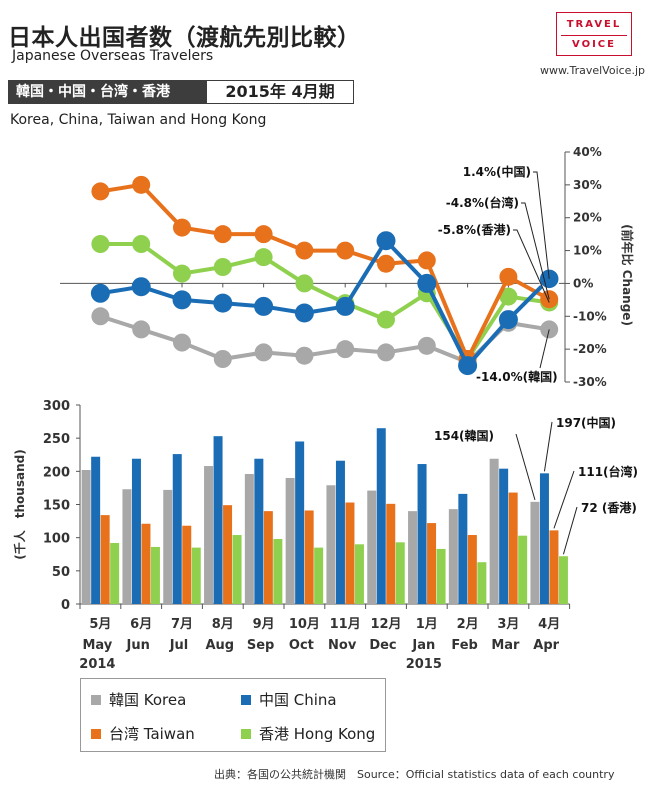 The image size is (657, 798). I want to click on legend-label-korea: 韓国 Korea, so click(148, 700).